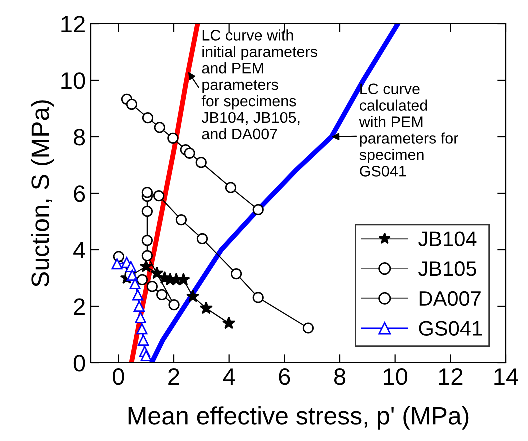  I want to click on x-tick-label: 0, so click(118, 377).